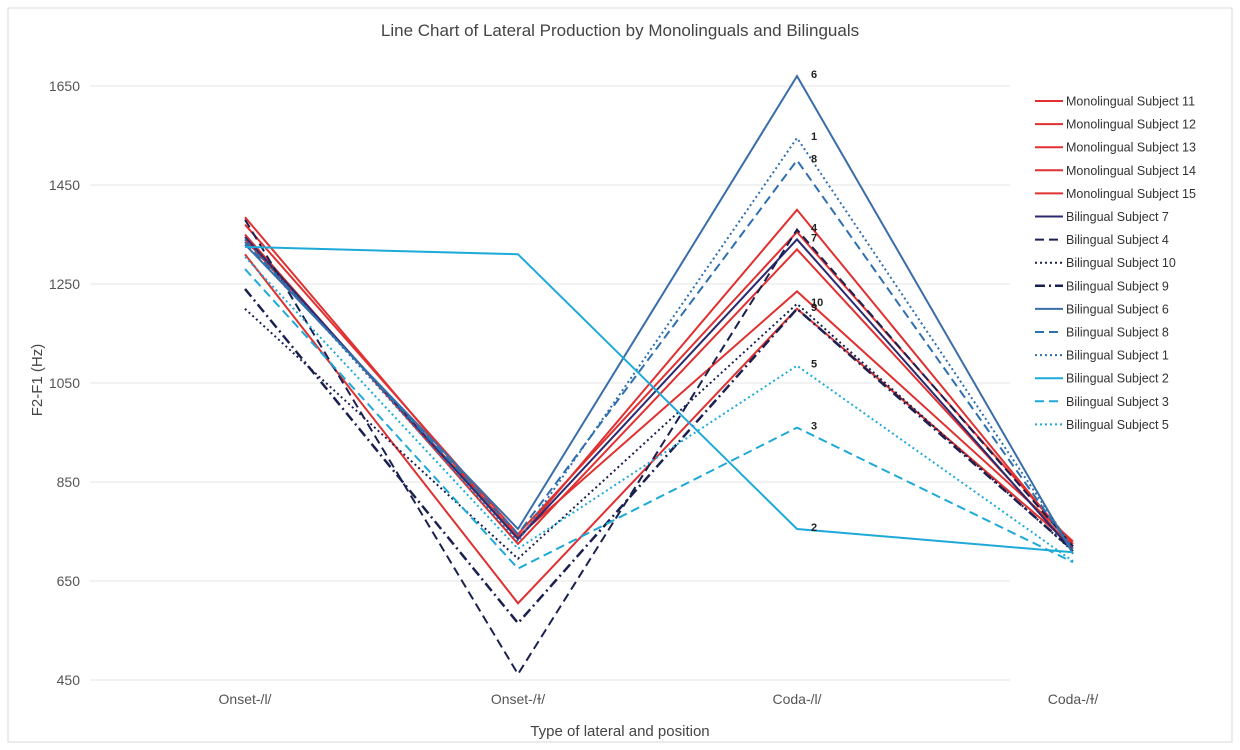  I want to click on x-tick-label: Coda-/l/, so click(796, 699).